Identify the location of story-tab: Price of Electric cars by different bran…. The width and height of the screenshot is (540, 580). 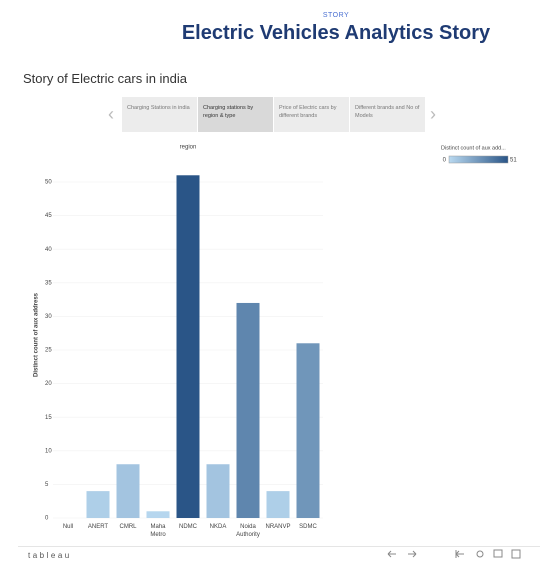
(312, 114).